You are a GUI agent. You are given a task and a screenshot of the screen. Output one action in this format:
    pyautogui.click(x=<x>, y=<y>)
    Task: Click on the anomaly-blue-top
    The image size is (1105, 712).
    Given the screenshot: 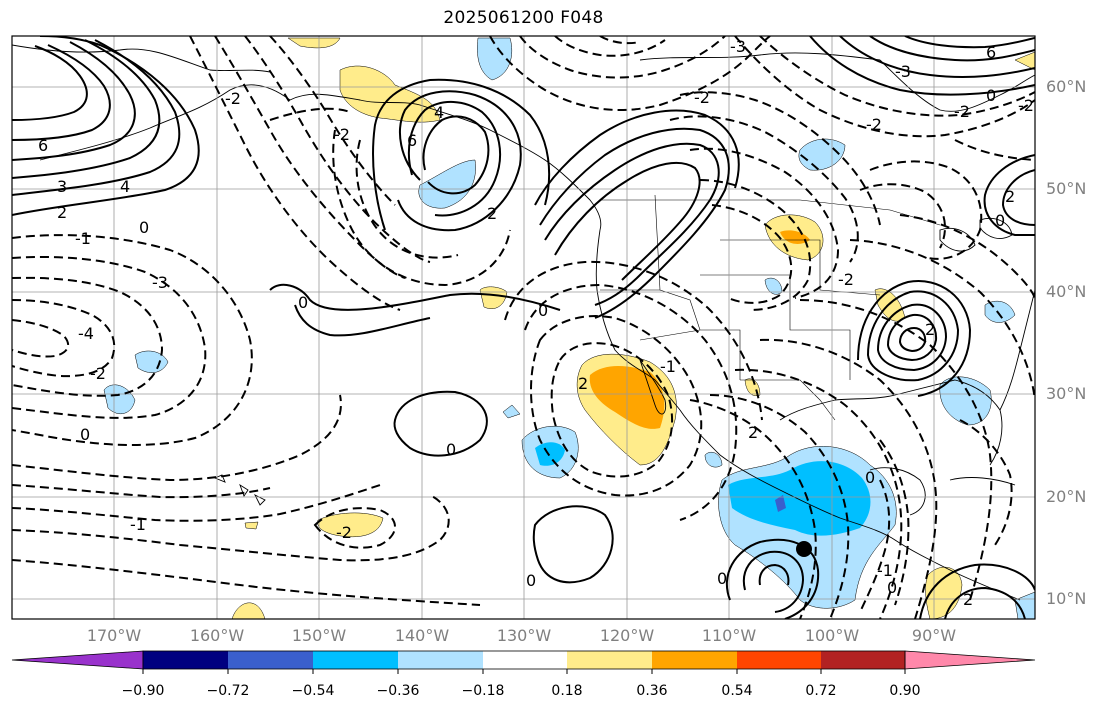 What is the action you would take?
    pyautogui.click(x=495, y=59)
    